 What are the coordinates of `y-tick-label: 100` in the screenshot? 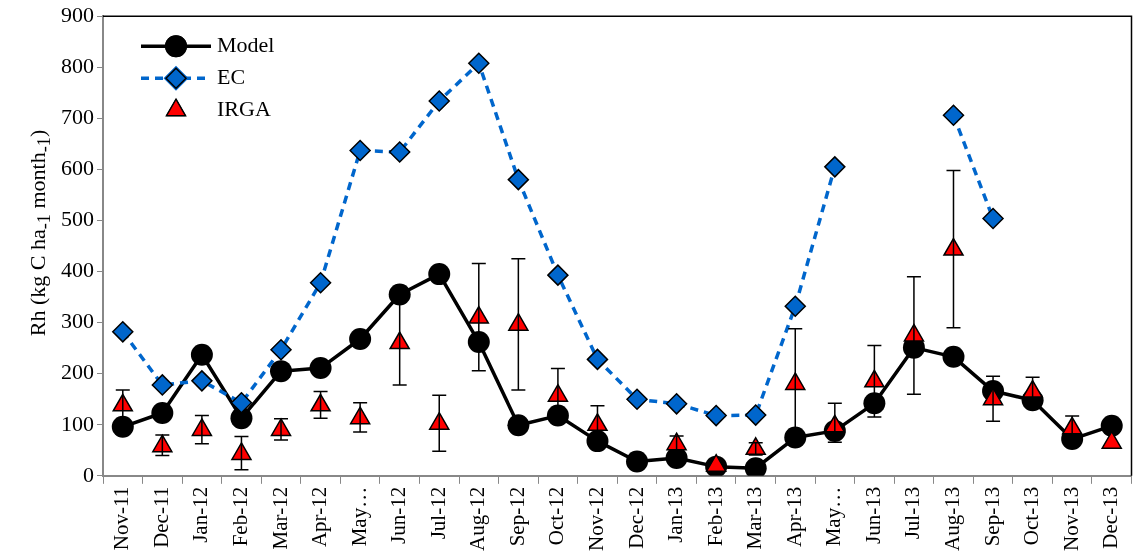 It's located at (77, 423).